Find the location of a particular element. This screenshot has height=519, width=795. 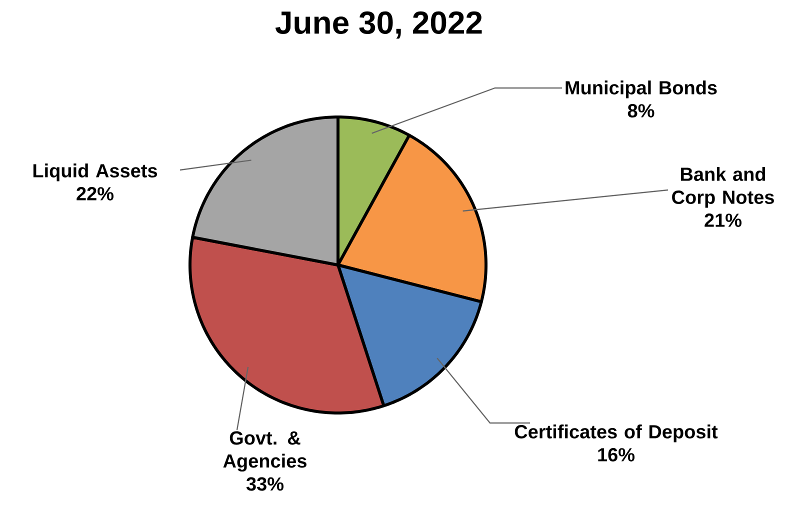

slice-label: Bank and Corp Notes is located at coordinates (723, 187).